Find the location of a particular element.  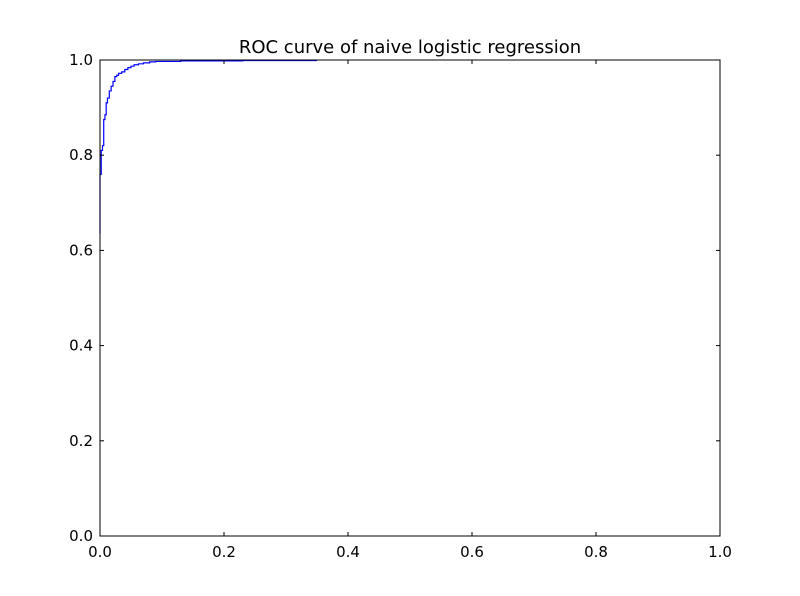

y-tick-label: 1.0 is located at coordinates (81, 60).